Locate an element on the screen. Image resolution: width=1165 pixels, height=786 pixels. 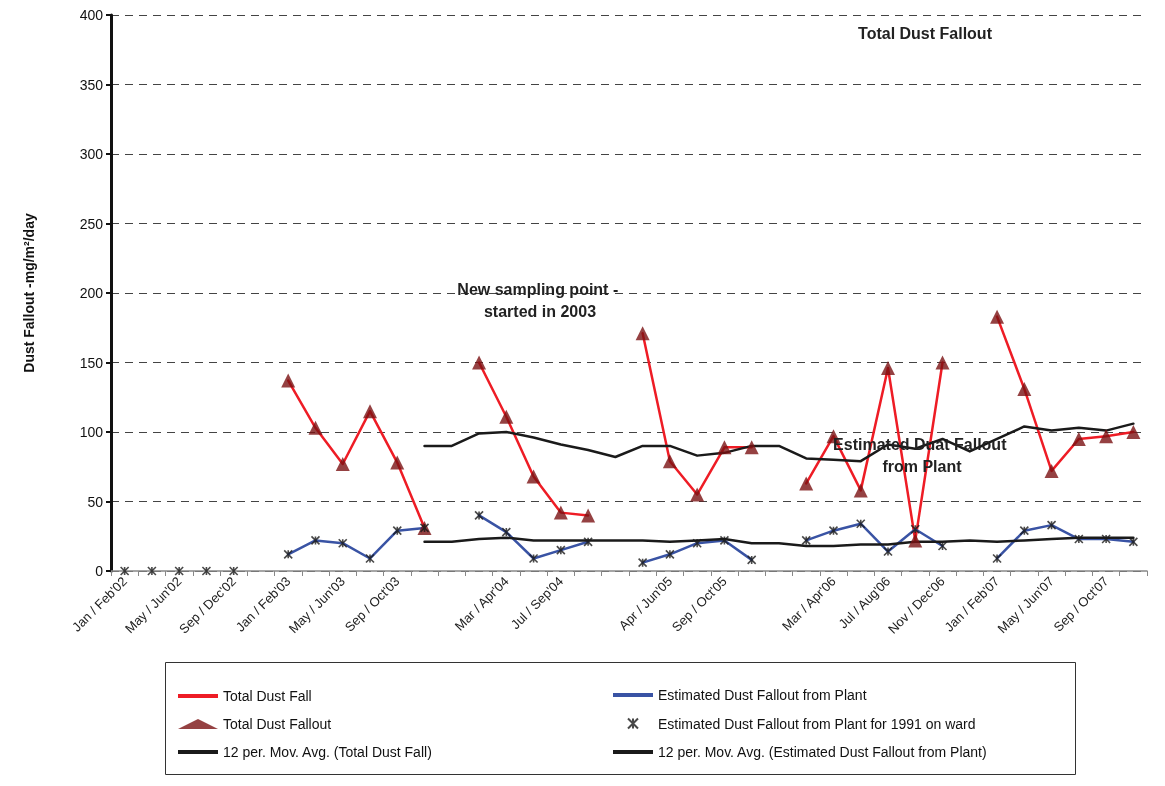
legend-label: Total Dust Fallout is located at coordinates (277, 724).